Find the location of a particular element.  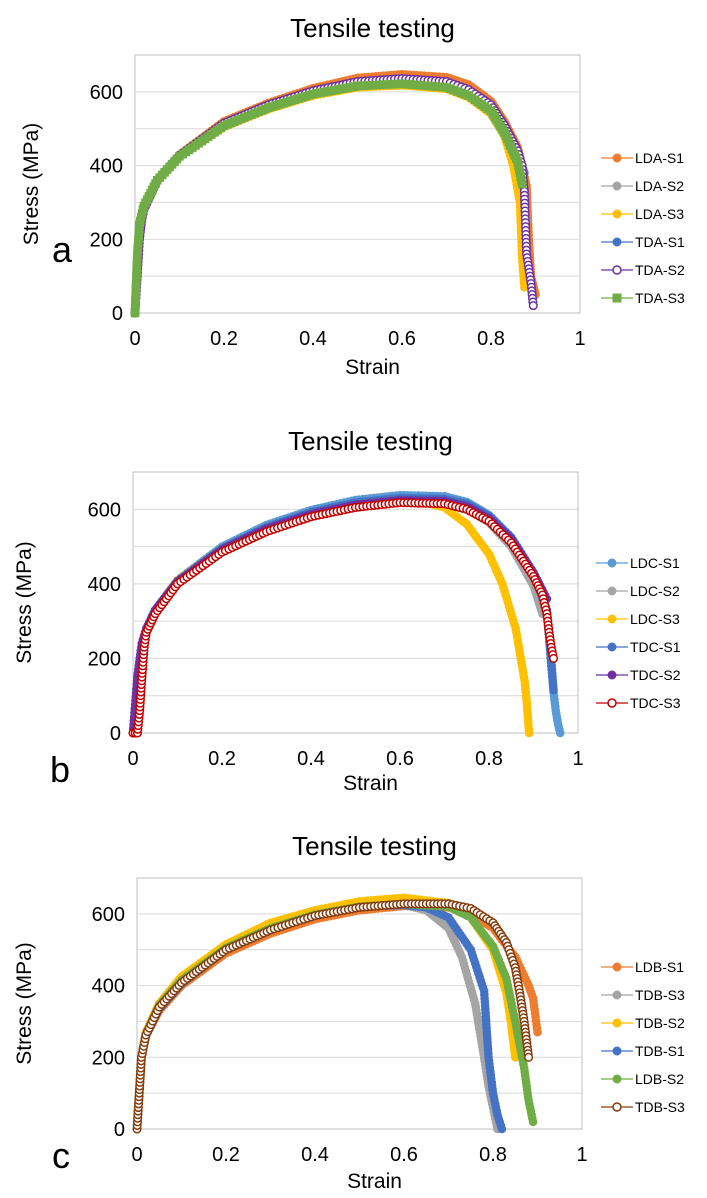

legend-item: LDA-S3 is located at coordinates (642, 214).